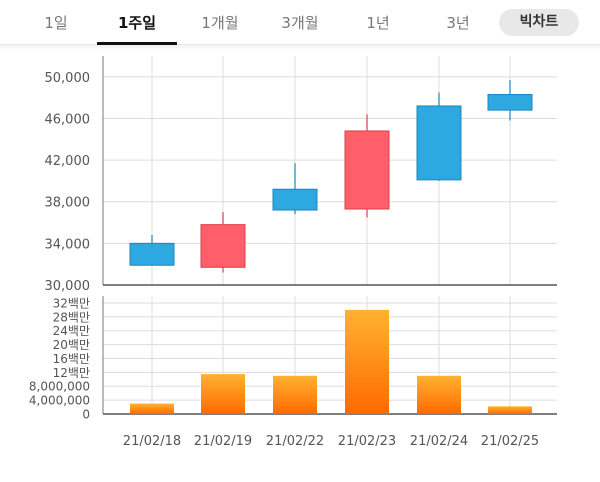 The width and height of the screenshot is (600, 482). Describe the element at coordinates (71, 317) in the screenshot. I see `volume-tick-label: 28백만` at that location.